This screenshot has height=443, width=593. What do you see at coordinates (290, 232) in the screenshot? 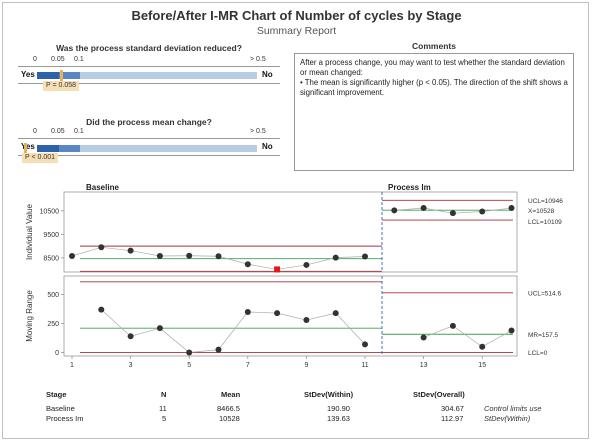
I see `i-chart-frame` at bounding box center [290, 232].